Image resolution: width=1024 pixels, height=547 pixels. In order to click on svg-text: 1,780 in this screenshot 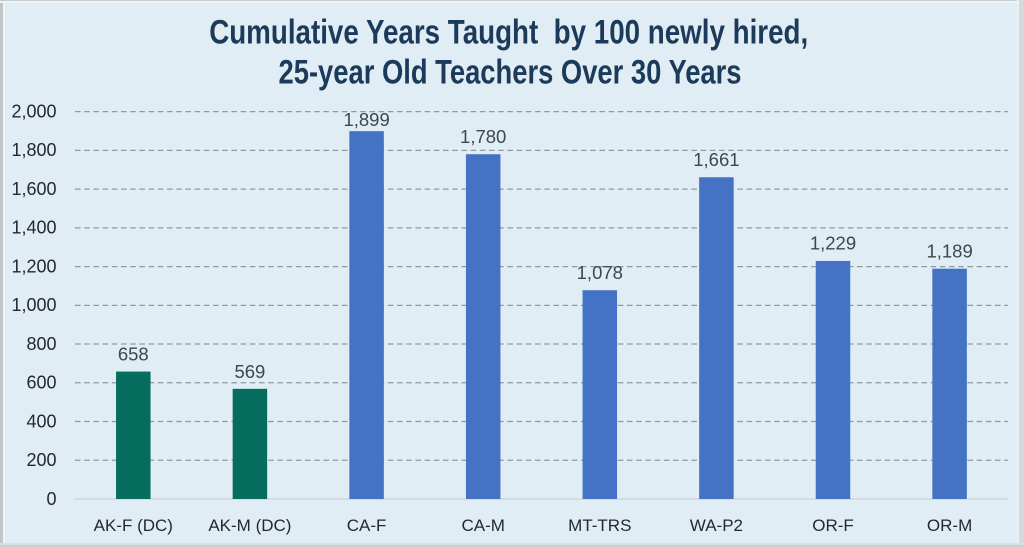, I will do `click(483, 136)`.